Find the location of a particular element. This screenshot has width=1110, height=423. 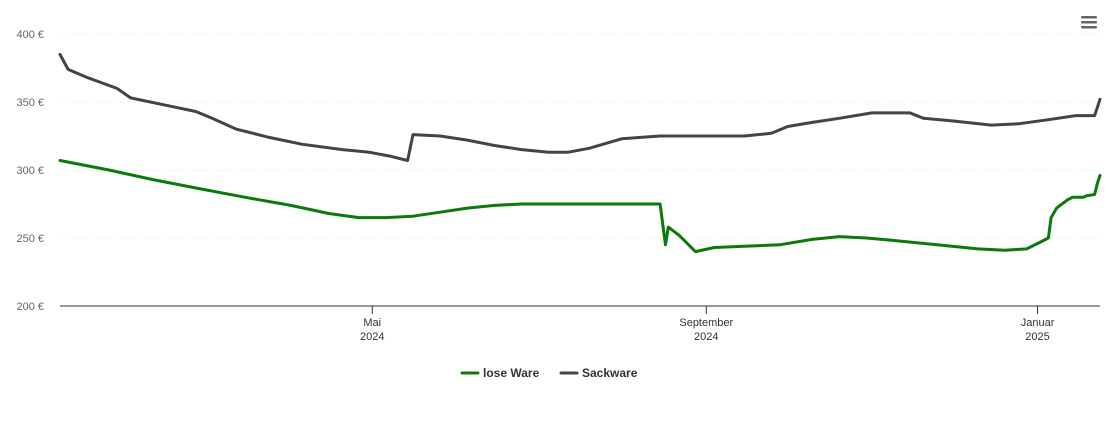

hamburger-menu-icon is located at coordinates (1089, 22).